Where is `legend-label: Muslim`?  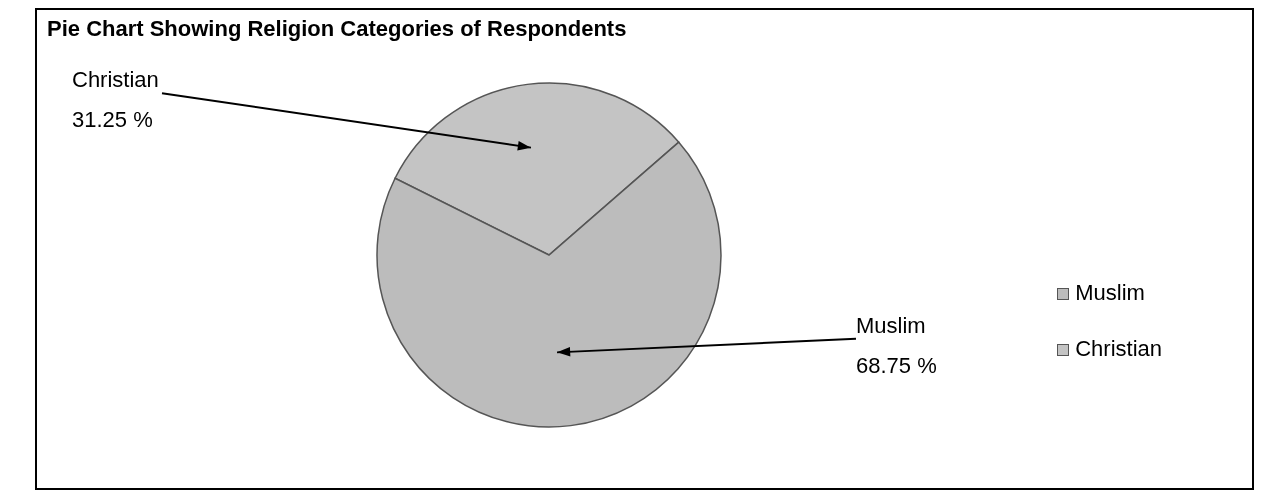 legend-label: Muslim is located at coordinates (1110, 293).